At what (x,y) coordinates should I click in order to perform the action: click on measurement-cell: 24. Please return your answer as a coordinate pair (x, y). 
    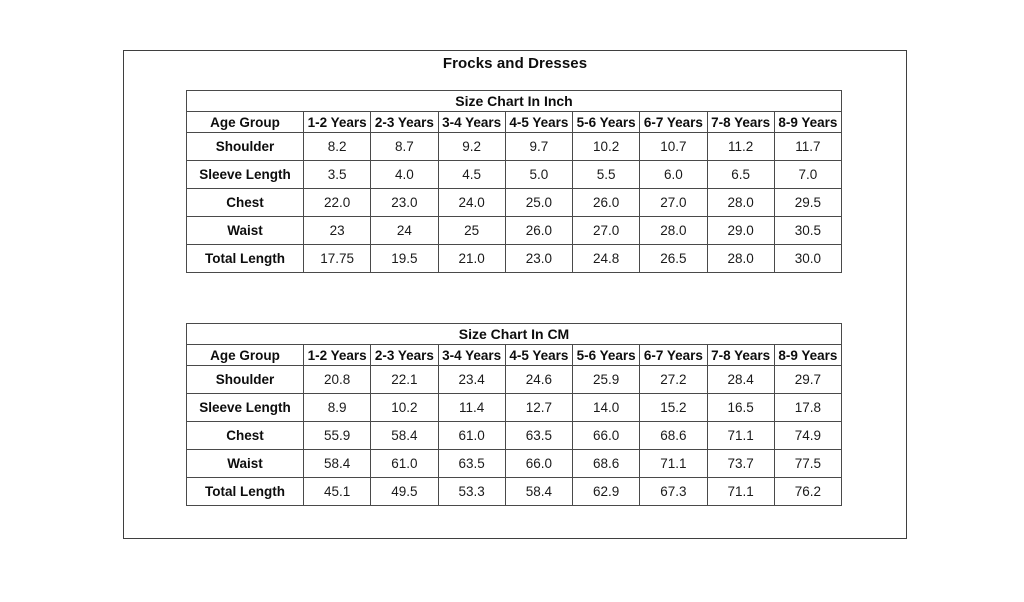
    Looking at the image, I should click on (404, 230).